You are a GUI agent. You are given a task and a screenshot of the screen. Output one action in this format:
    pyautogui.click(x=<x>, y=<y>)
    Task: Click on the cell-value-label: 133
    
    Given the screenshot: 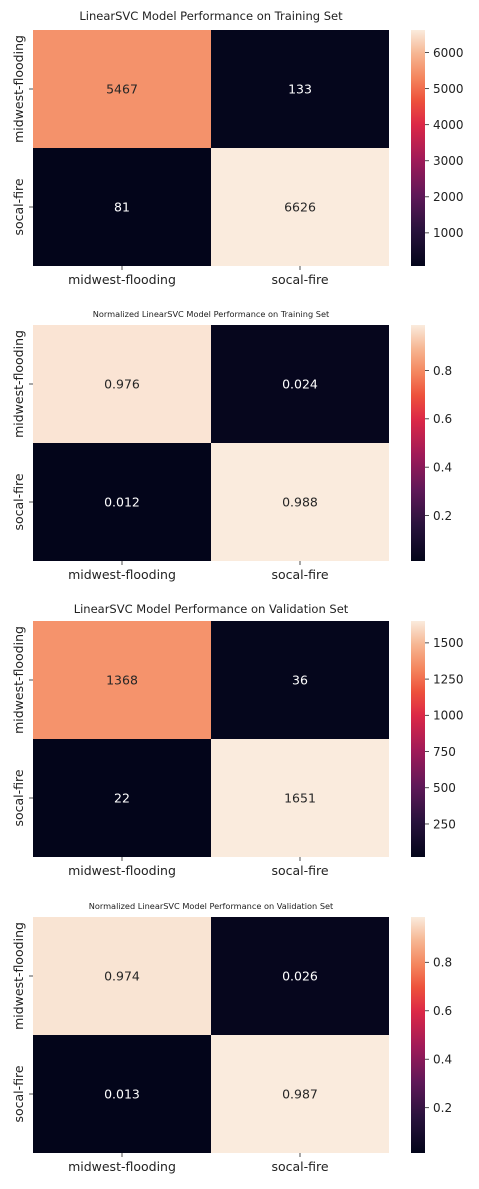 What is the action you would take?
    pyautogui.click(x=300, y=89)
    